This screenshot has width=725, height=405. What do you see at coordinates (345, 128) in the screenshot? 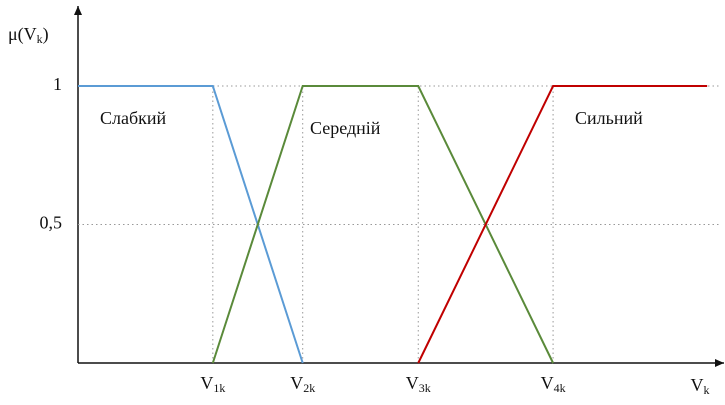
I see `series-label: Середній` at bounding box center [345, 128].